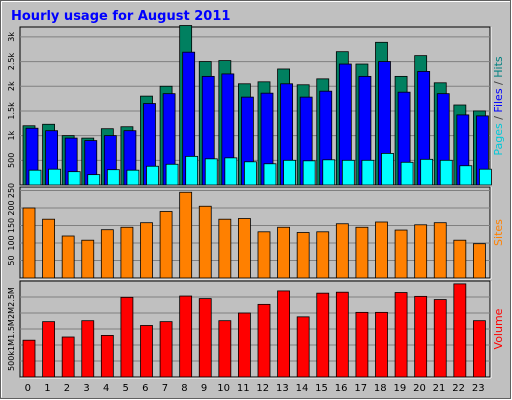 This screenshot has width=512, height=400. What do you see at coordinates (262, 388) in the screenshot?
I see `x-tick-label: 12` at bounding box center [262, 388].